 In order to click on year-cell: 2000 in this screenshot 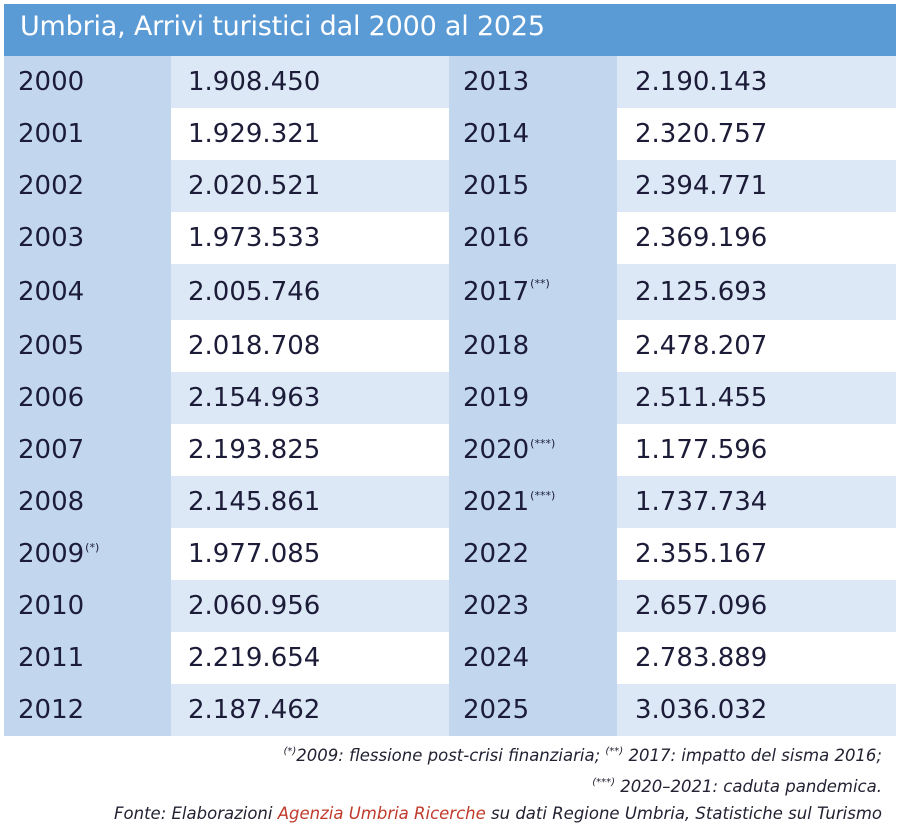, I will do `click(87, 82)`.